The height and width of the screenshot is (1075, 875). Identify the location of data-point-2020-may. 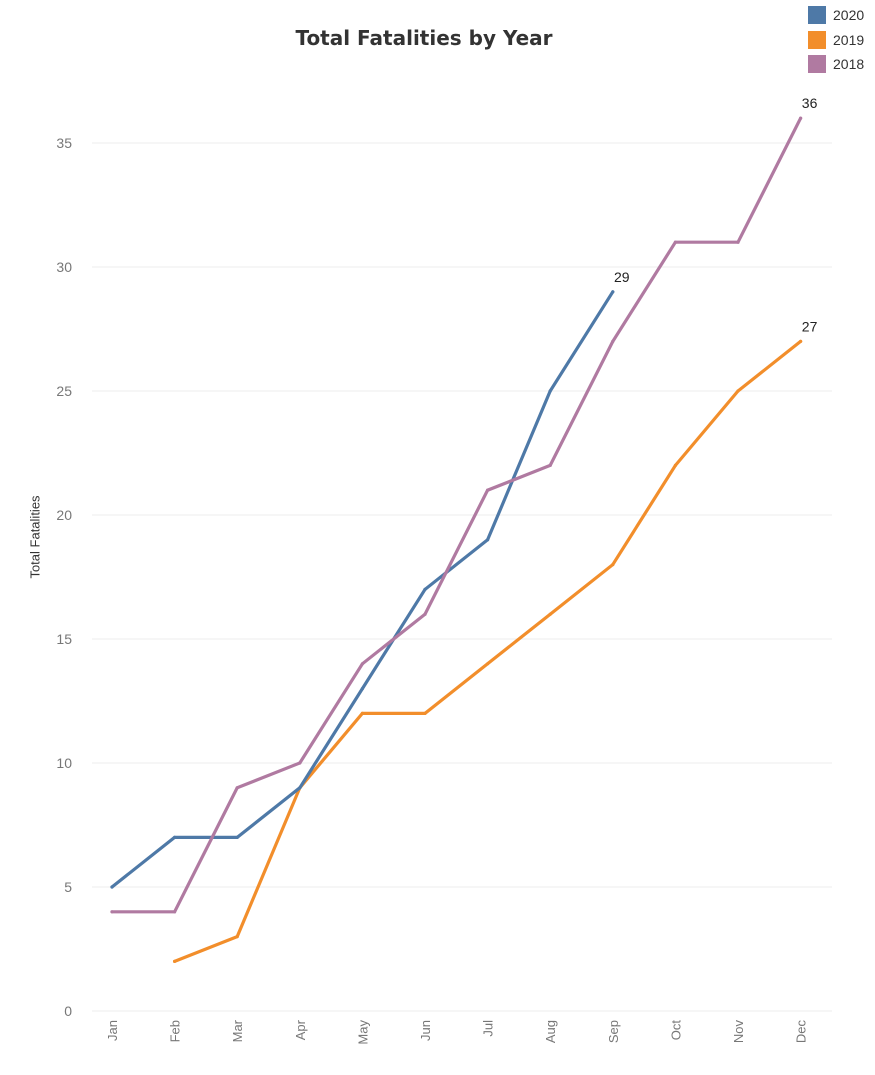
(362, 689).